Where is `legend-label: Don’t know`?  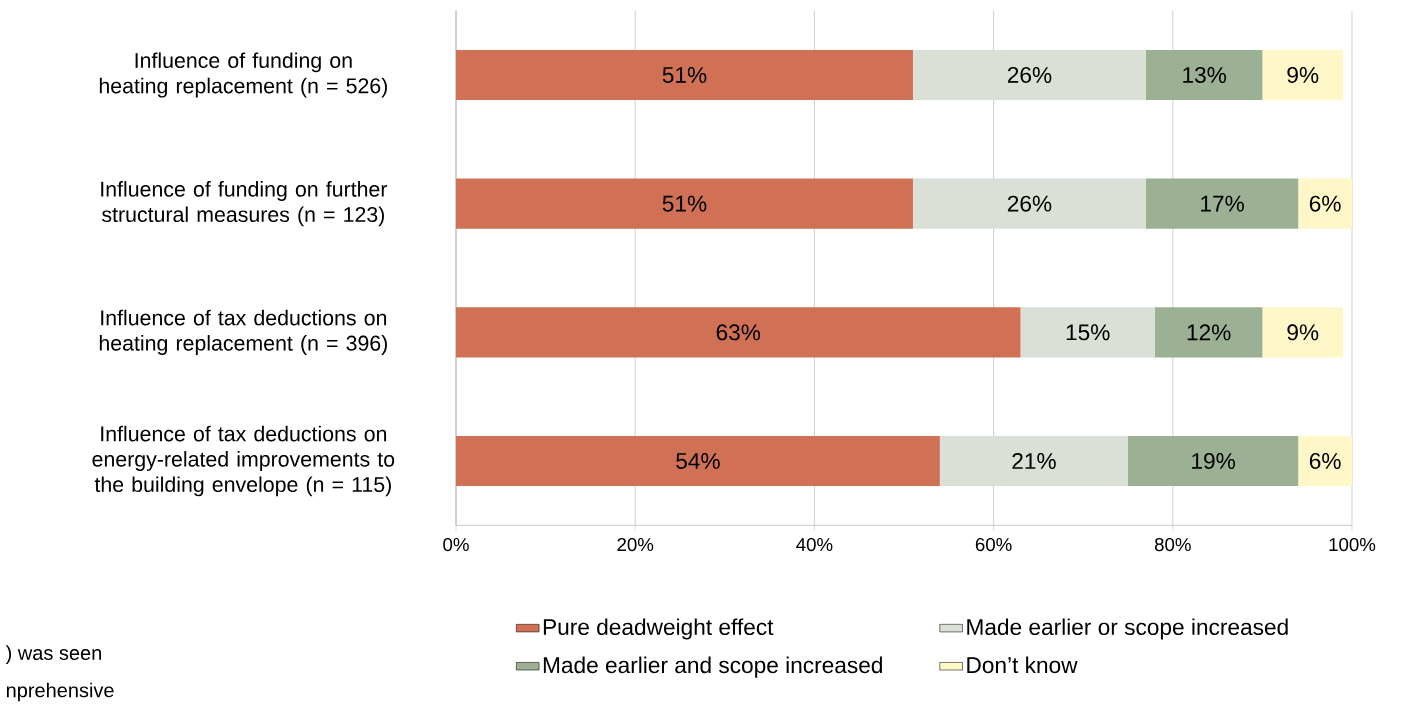
legend-label: Don’t know is located at coordinates (1022, 665).